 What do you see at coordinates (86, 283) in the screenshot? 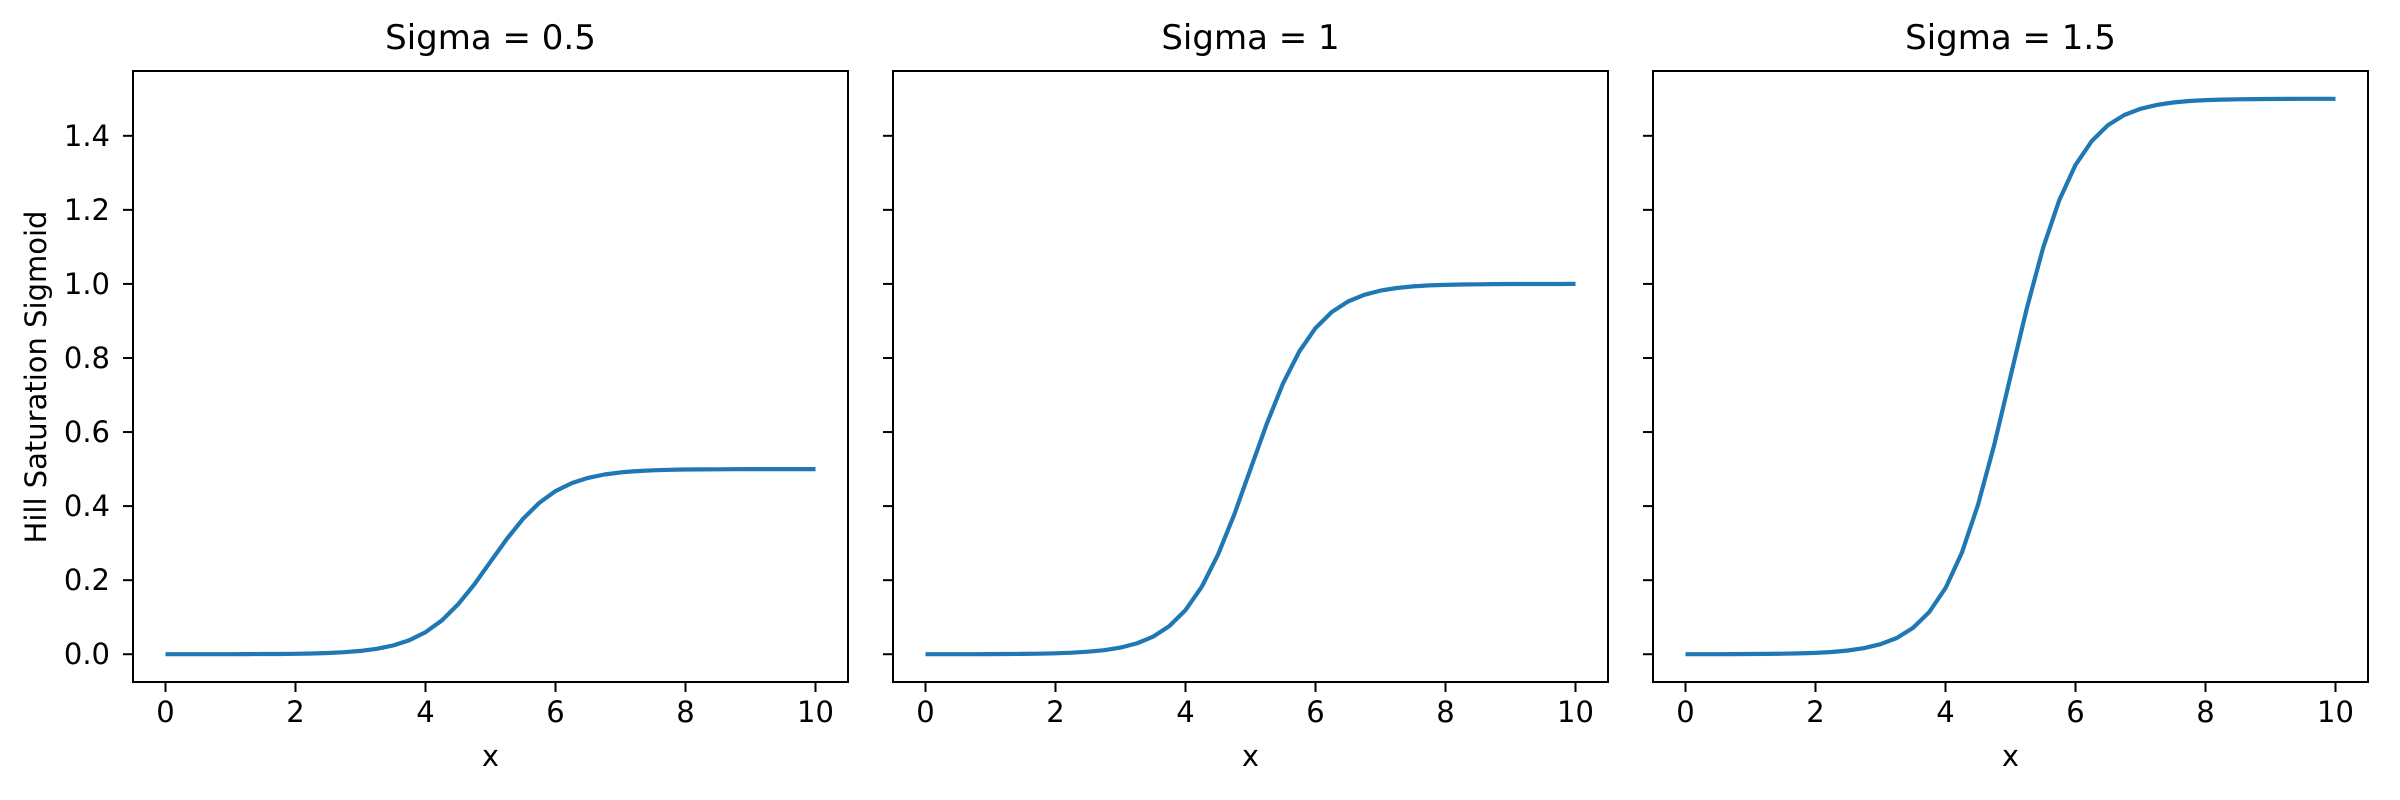
I see `y-tick-label: 1.0` at bounding box center [86, 283].